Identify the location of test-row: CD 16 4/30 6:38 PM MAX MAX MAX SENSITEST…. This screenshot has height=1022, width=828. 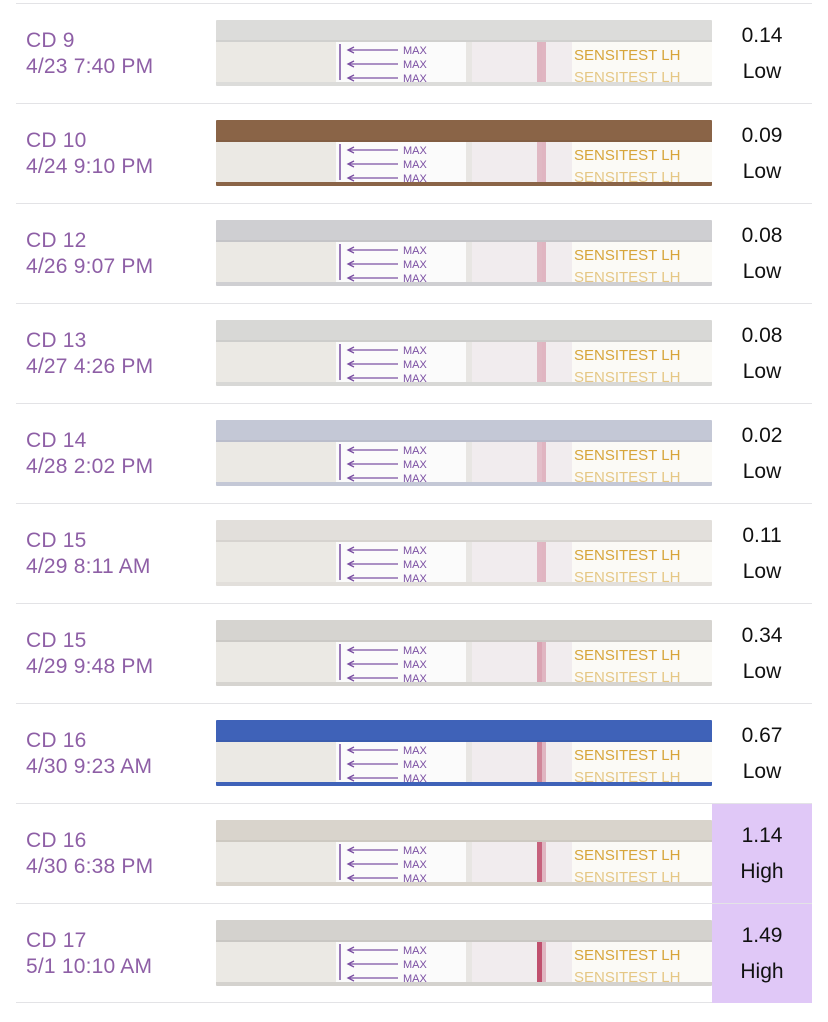
(414, 853).